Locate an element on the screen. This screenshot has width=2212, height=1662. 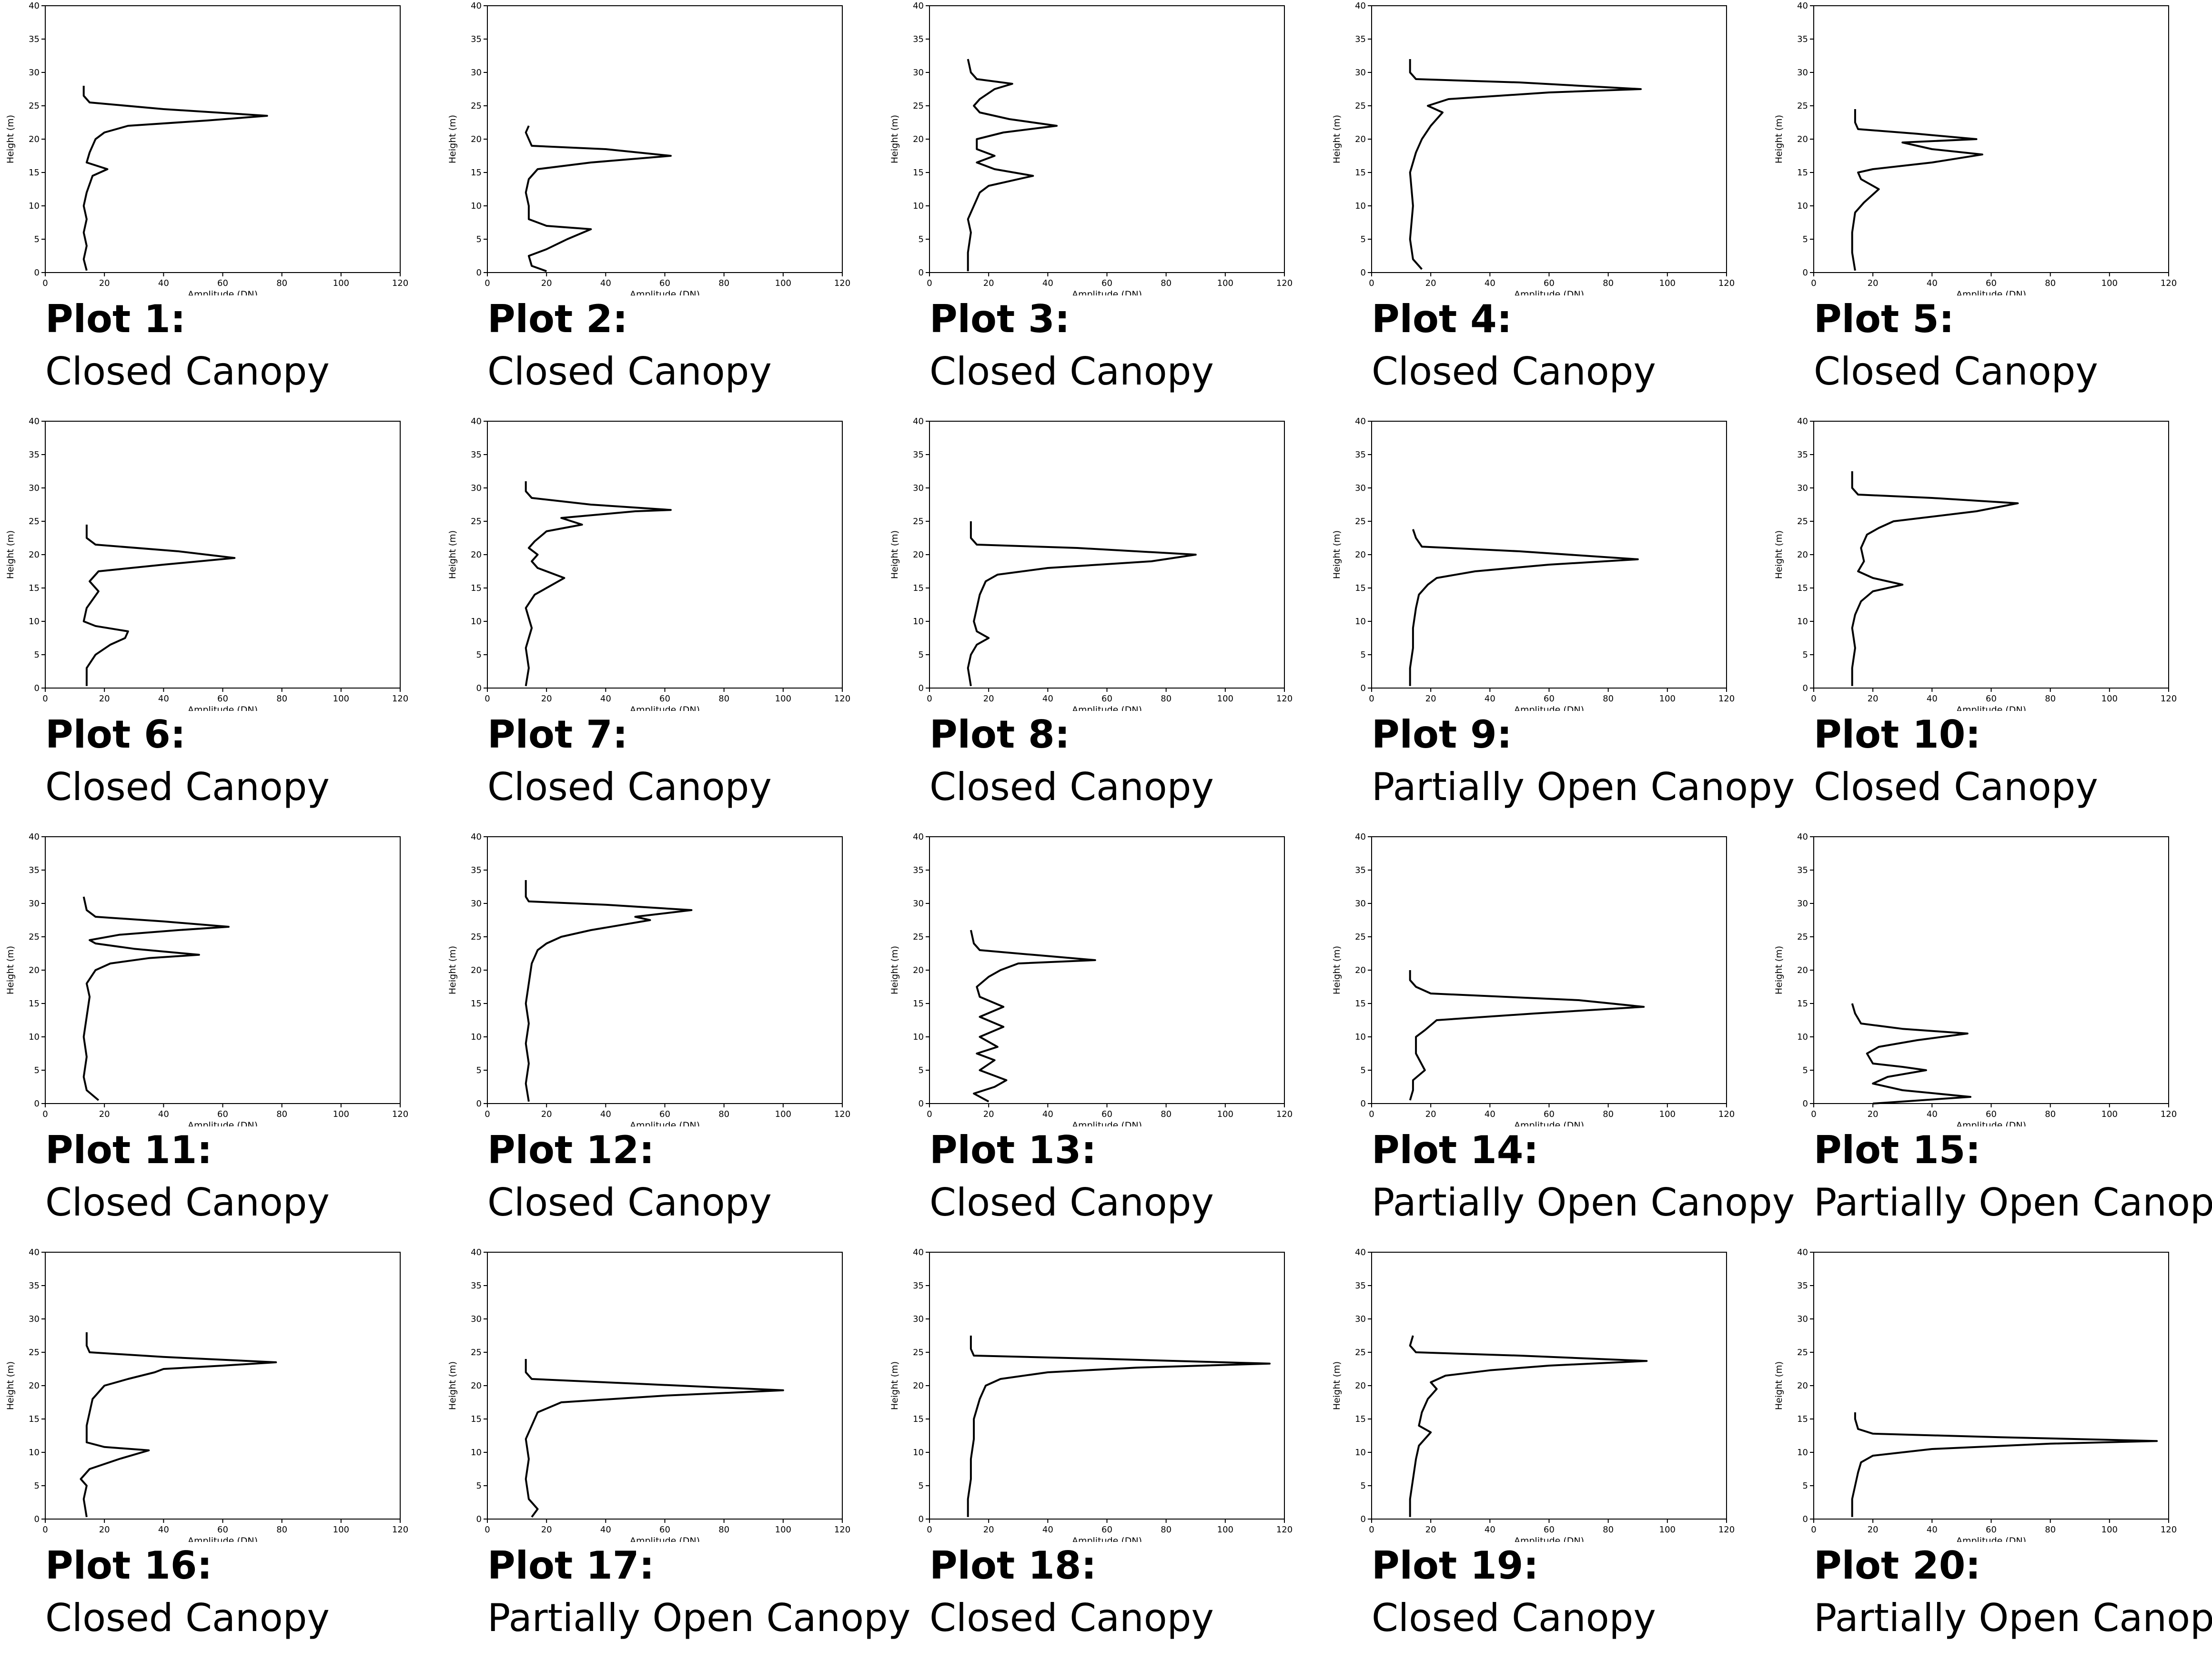
plot-caption-title: Plot 20: is located at coordinates (1898, 1565).